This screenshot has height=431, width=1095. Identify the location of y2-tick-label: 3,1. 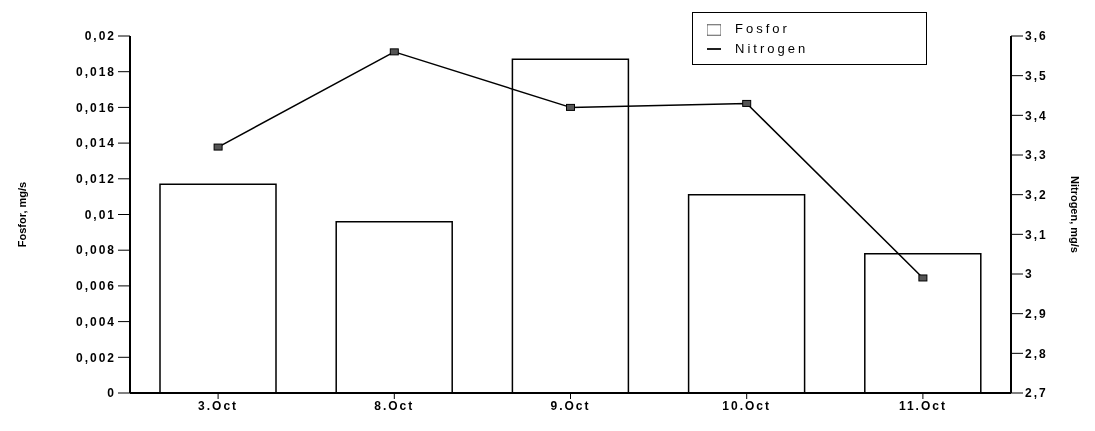
(1036, 234).